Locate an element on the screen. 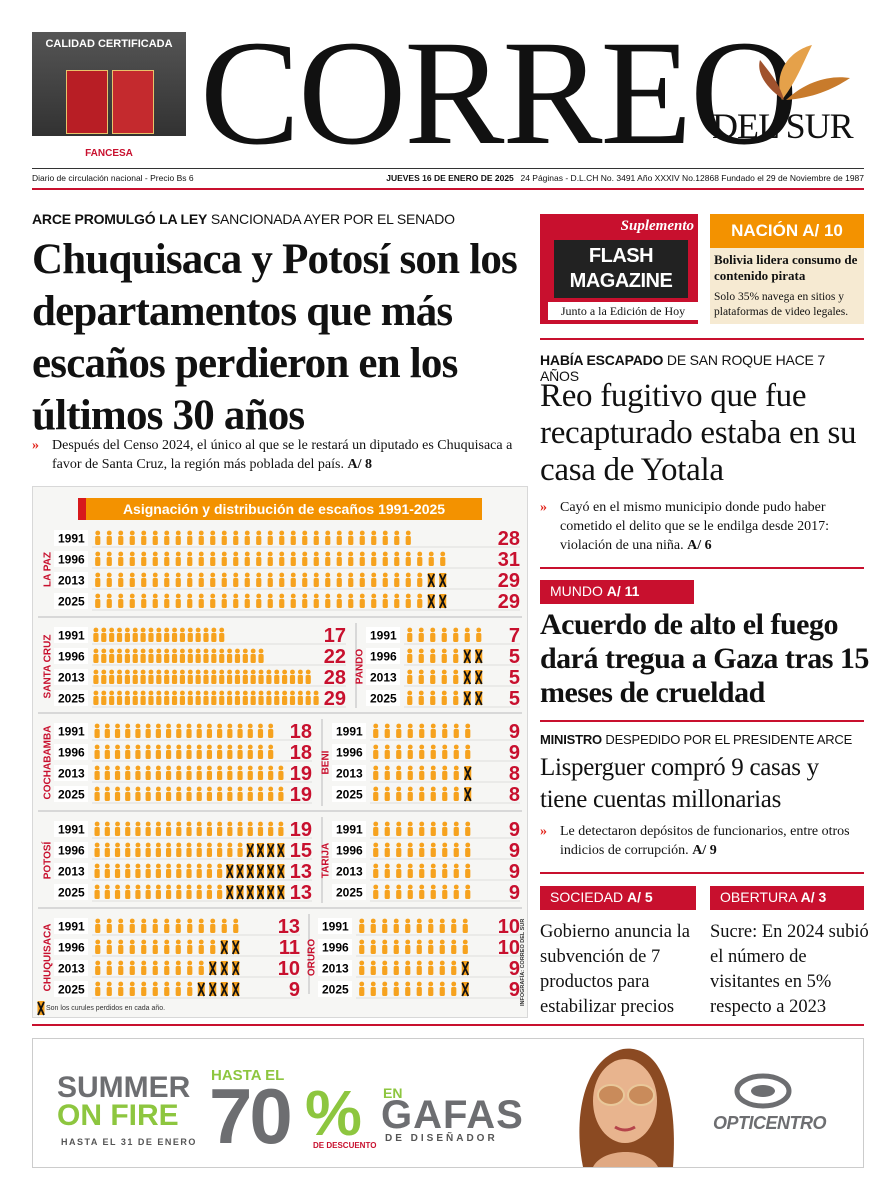 The width and height of the screenshot is (896, 1200). page-ref: A/ 8 is located at coordinates (359, 464).